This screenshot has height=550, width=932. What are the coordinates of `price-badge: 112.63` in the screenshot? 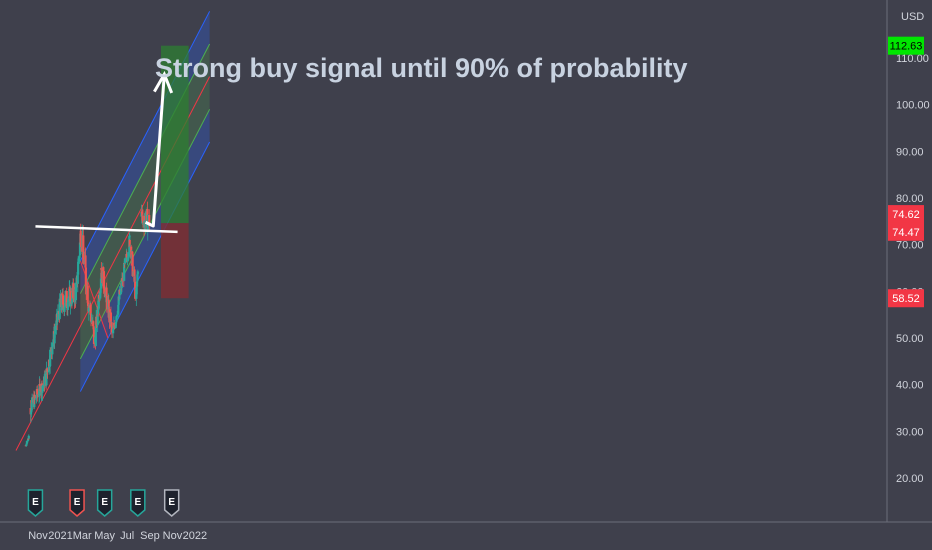 It's located at (906, 45).